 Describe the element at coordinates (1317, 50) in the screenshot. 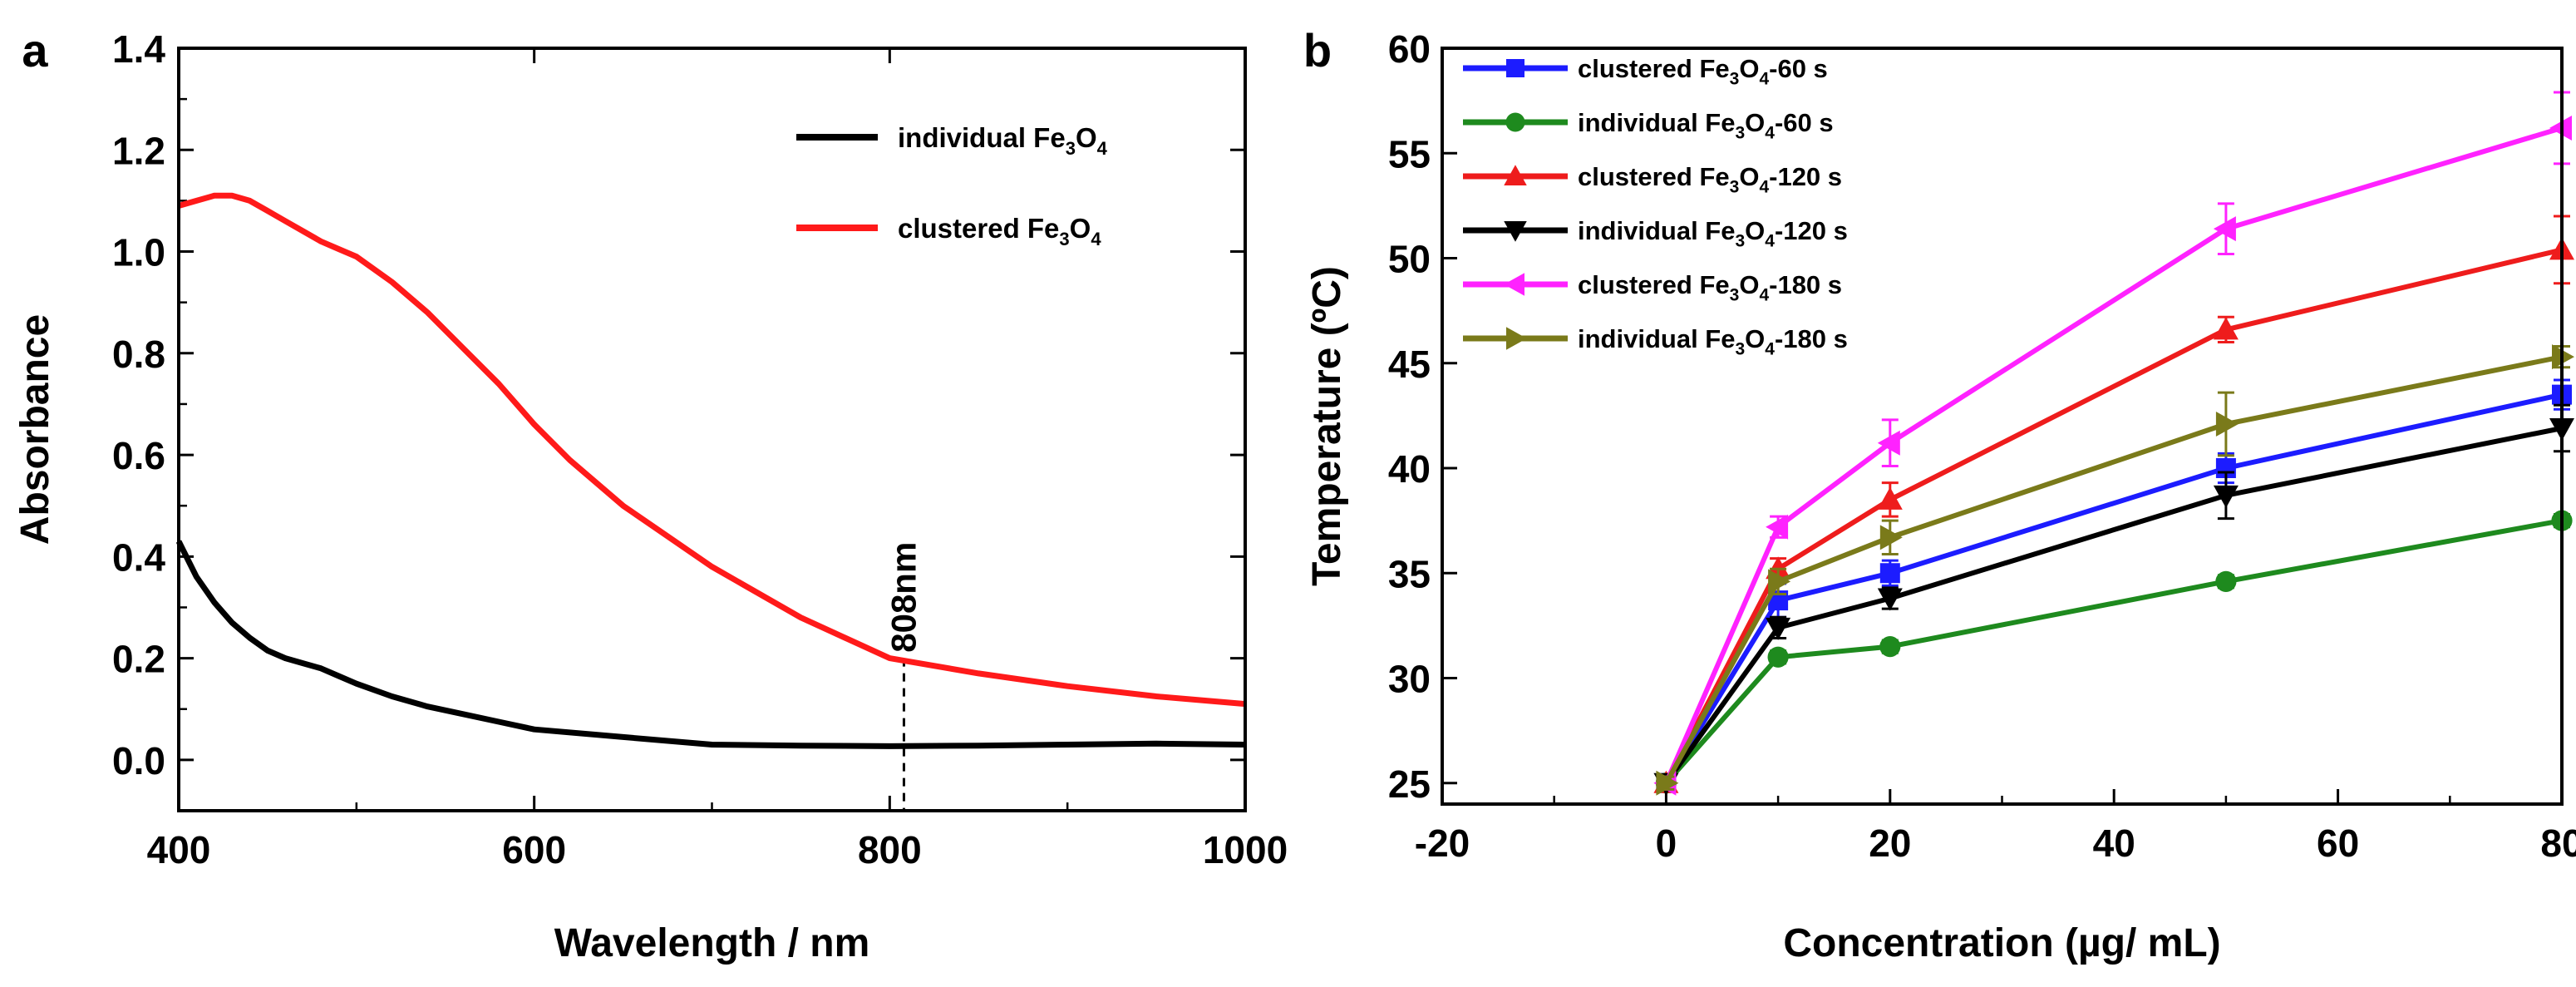

I see `panel-label-b: b` at that location.